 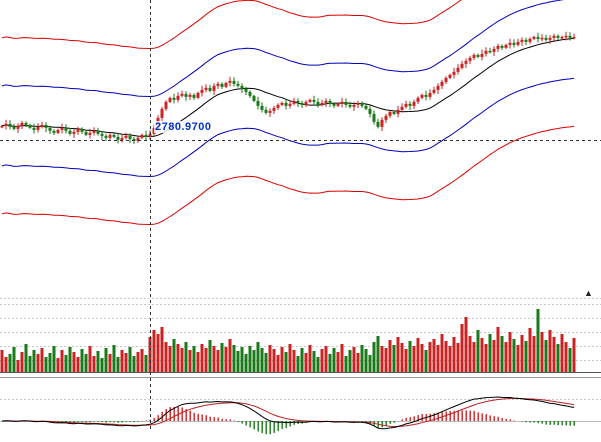 I want to click on volume-bars, so click(x=288, y=340).